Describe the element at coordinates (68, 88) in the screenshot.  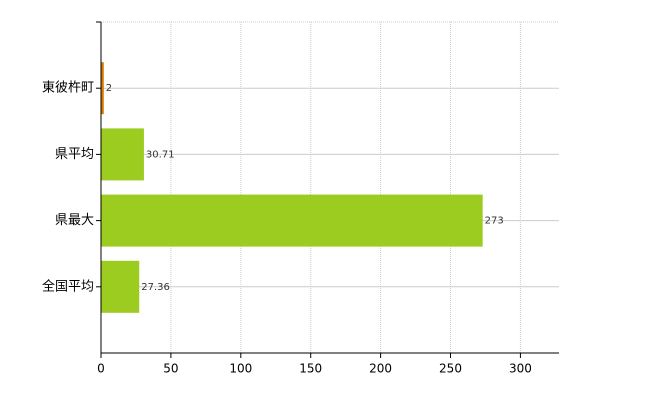
I see `y-tick-label: 東彼杵町` at that location.